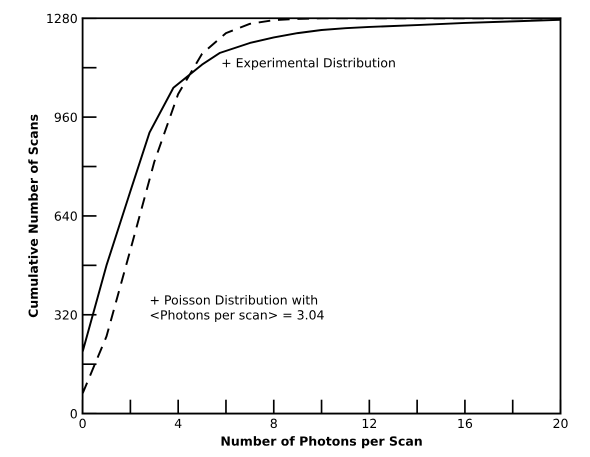  What do you see at coordinates (33, 216) in the screenshot?
I see `y-axis-title: Cumulative Number of Scans` at bounding box center [33, 216].